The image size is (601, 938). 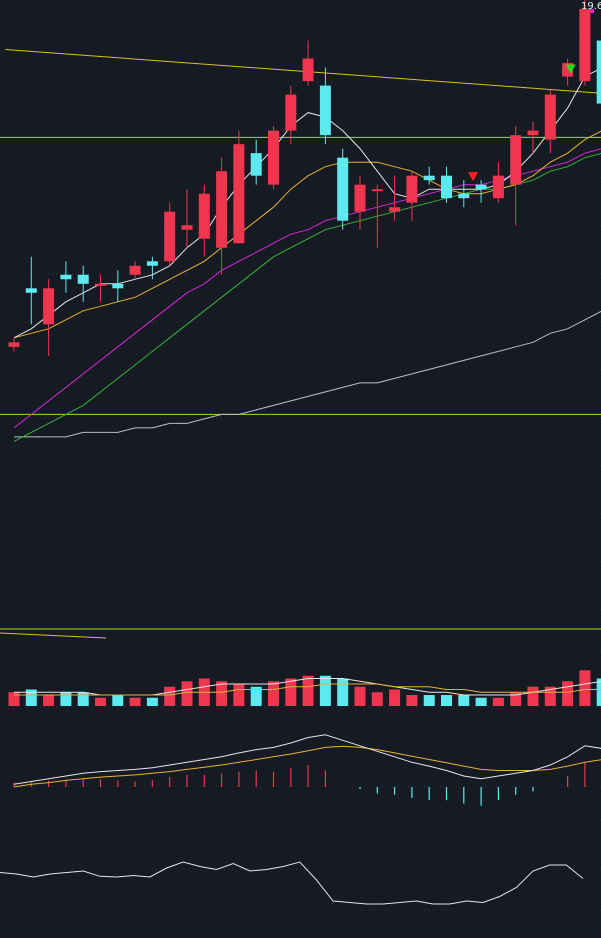 I want to click on price-marker-dot, so click(x=592, y=11).